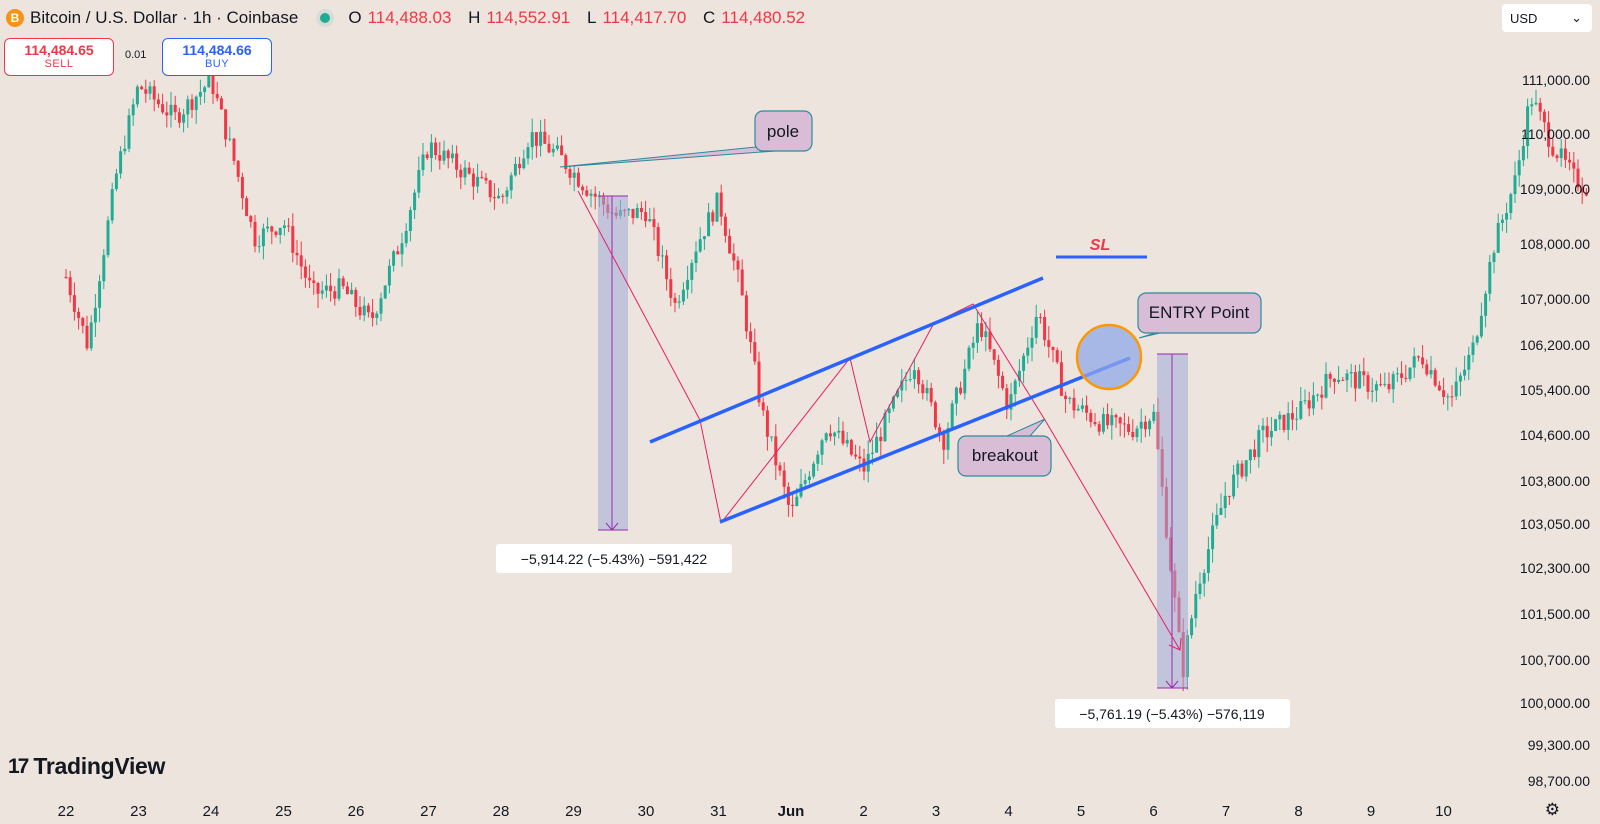  What do you see at coordinates (1552, 809) in the screenshot?
I see `settings-gear-icon: ⚙` at bounding box center [1552, 809].